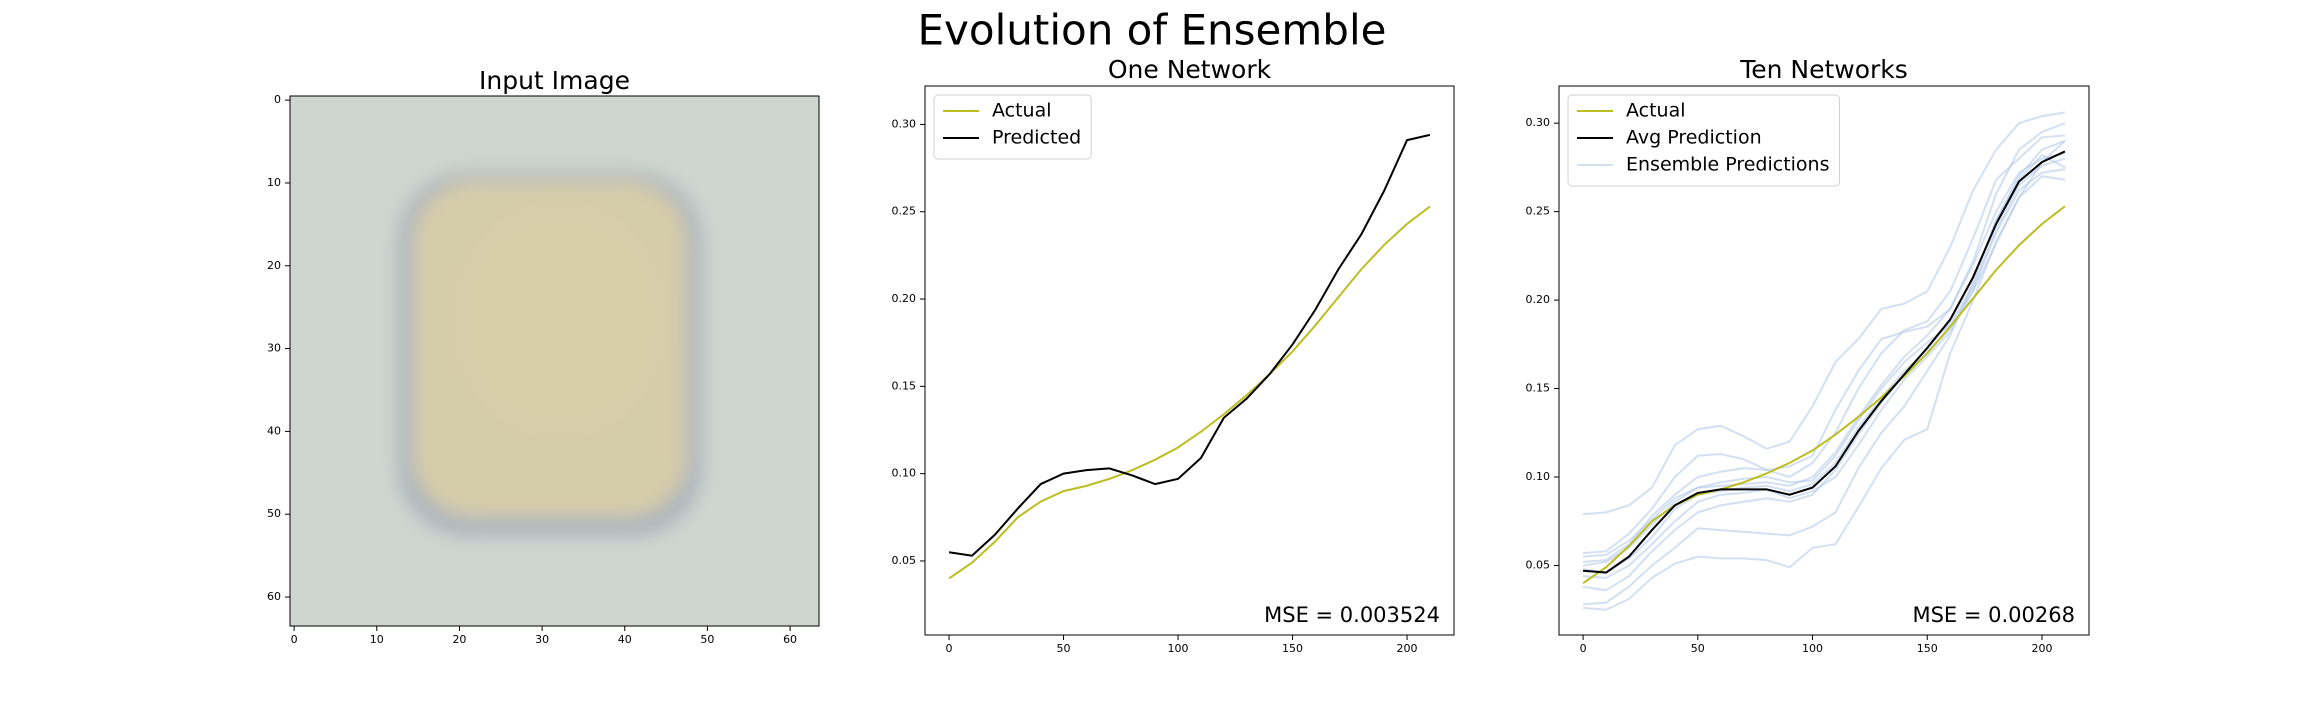 This screenshot has width=2304, height=720. I want to click on panel-title: Input Image, so click(554, 80).